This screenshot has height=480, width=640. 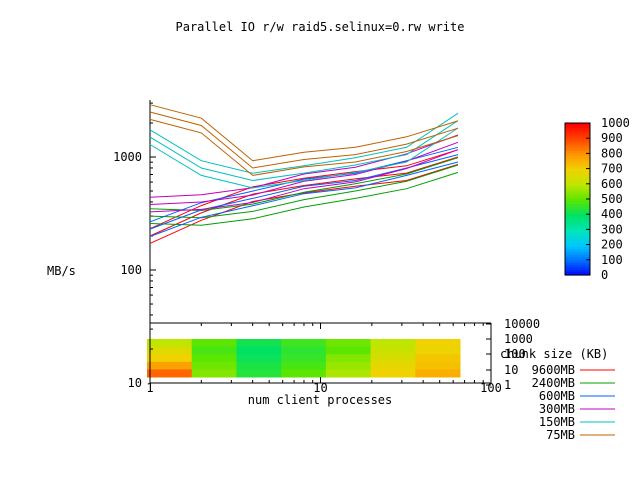 What do you see at coordinates (320, 27) in the screenshot?
I see `chart-title: Parallel IO r/w raid5.selinux=0.rw write` at bounding box center [320, 27].